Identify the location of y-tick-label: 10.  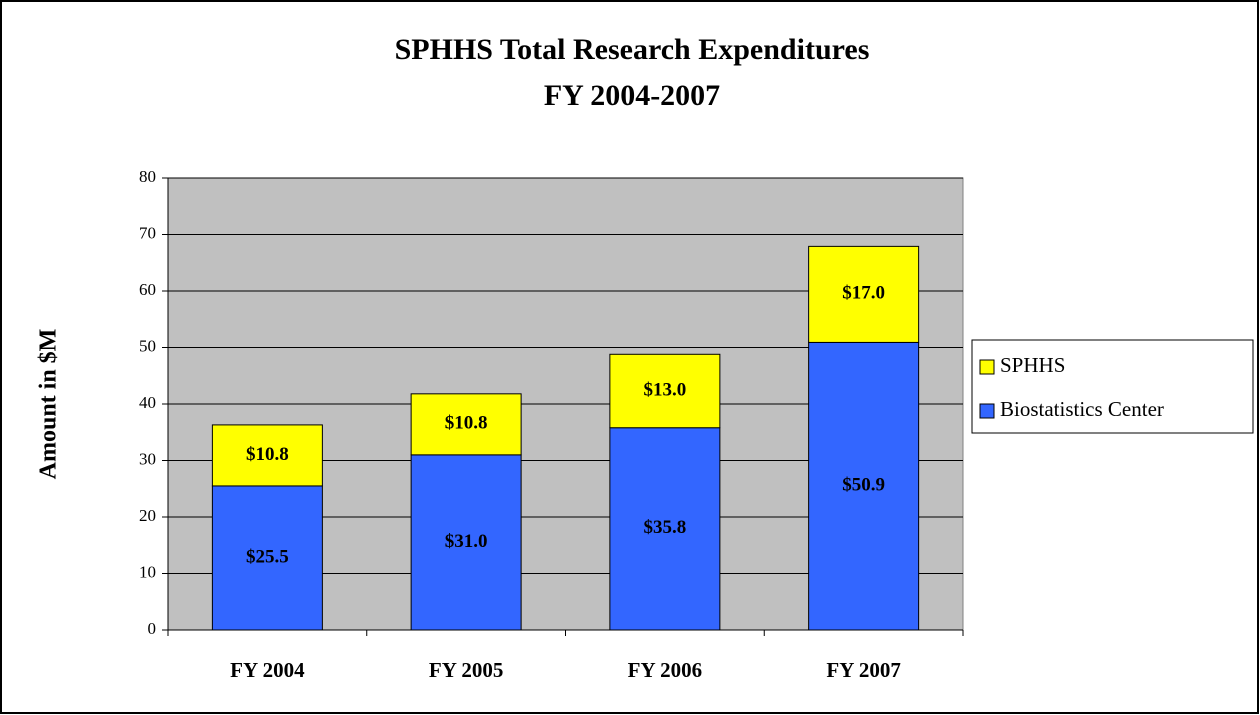
(147, 571).